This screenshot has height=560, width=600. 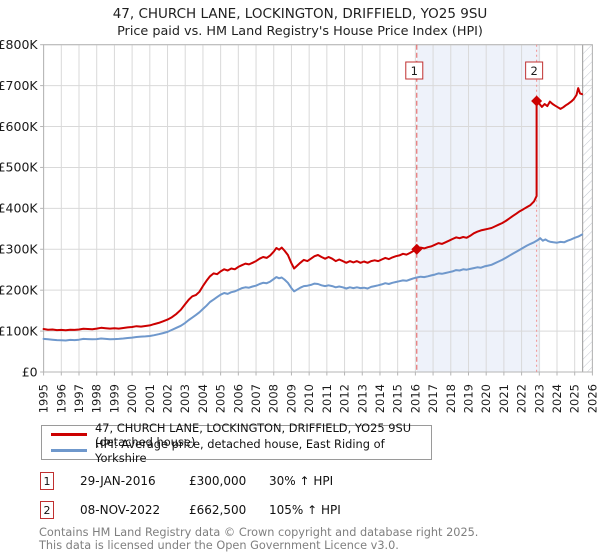 I want to click on x-tick-label: 2007, so click(x=256, y=398).